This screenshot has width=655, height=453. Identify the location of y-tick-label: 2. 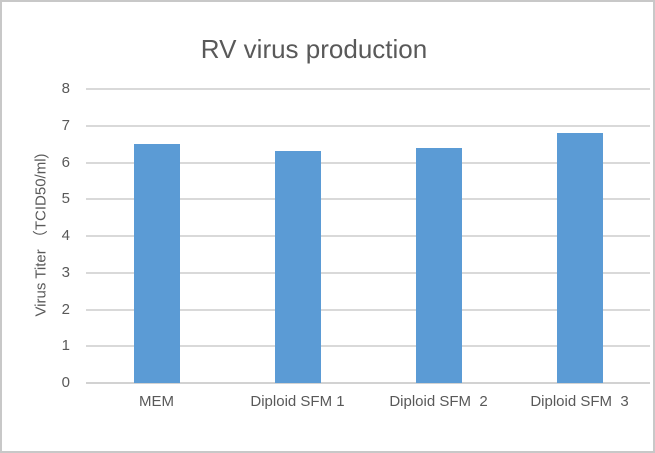
(65, 309).